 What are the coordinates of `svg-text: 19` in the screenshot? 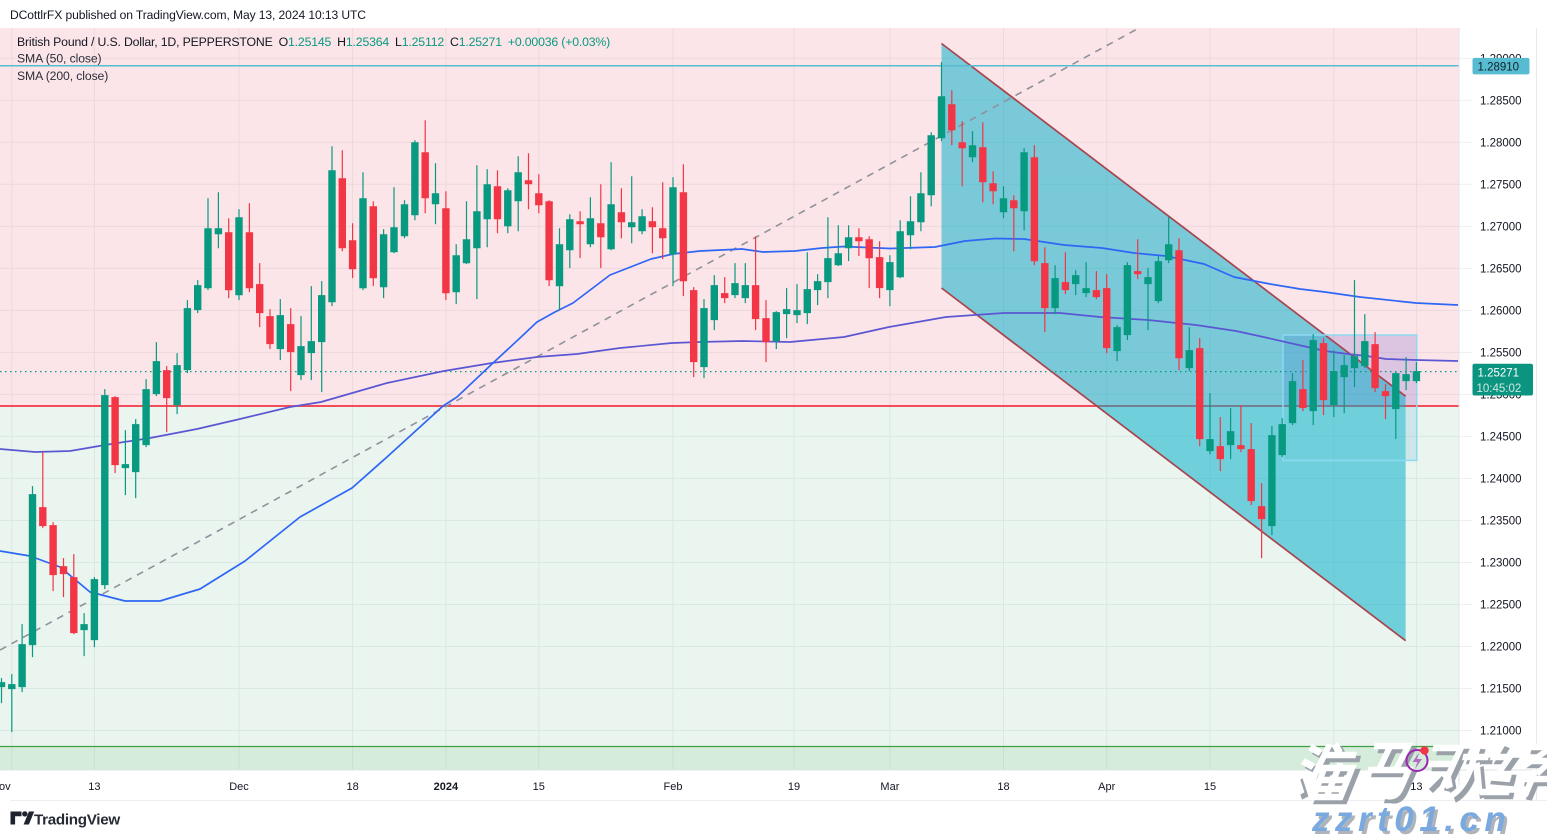 It's located at (794, 787).